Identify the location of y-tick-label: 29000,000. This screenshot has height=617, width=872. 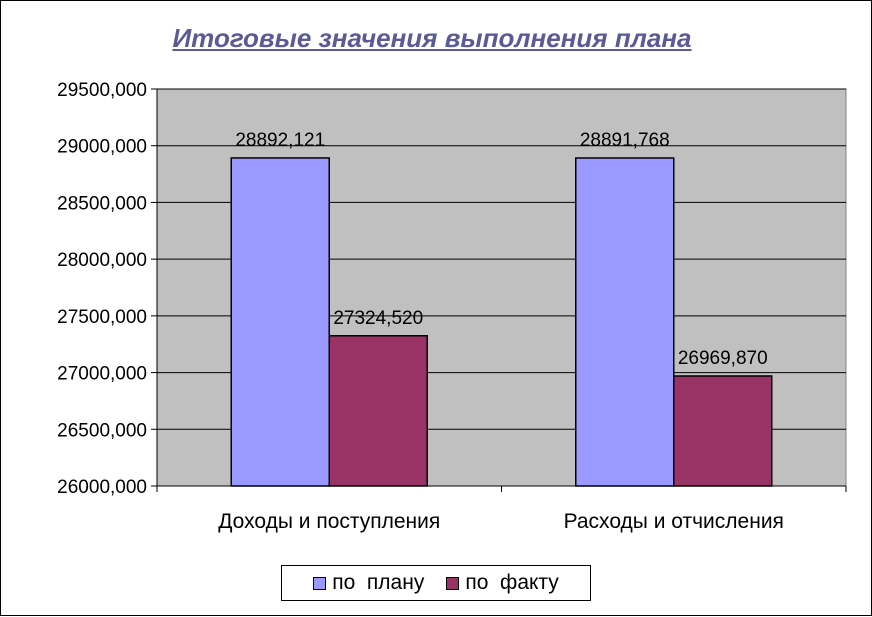
(102, 147).